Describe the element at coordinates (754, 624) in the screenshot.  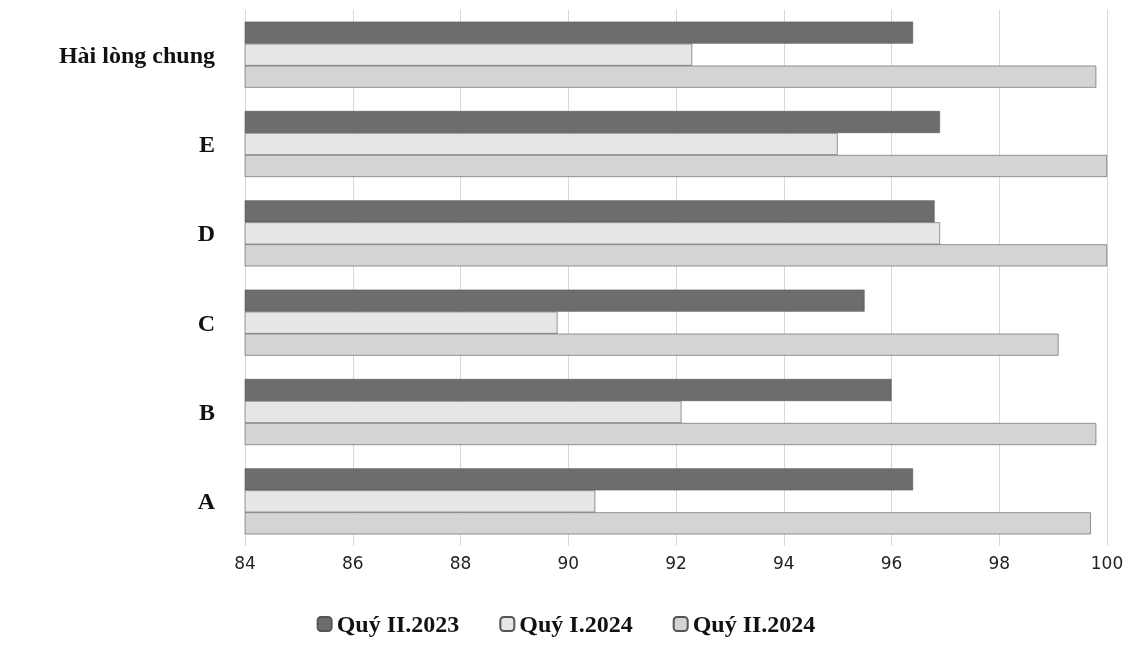
I see `legend-label: Quý II.2024` at that location.